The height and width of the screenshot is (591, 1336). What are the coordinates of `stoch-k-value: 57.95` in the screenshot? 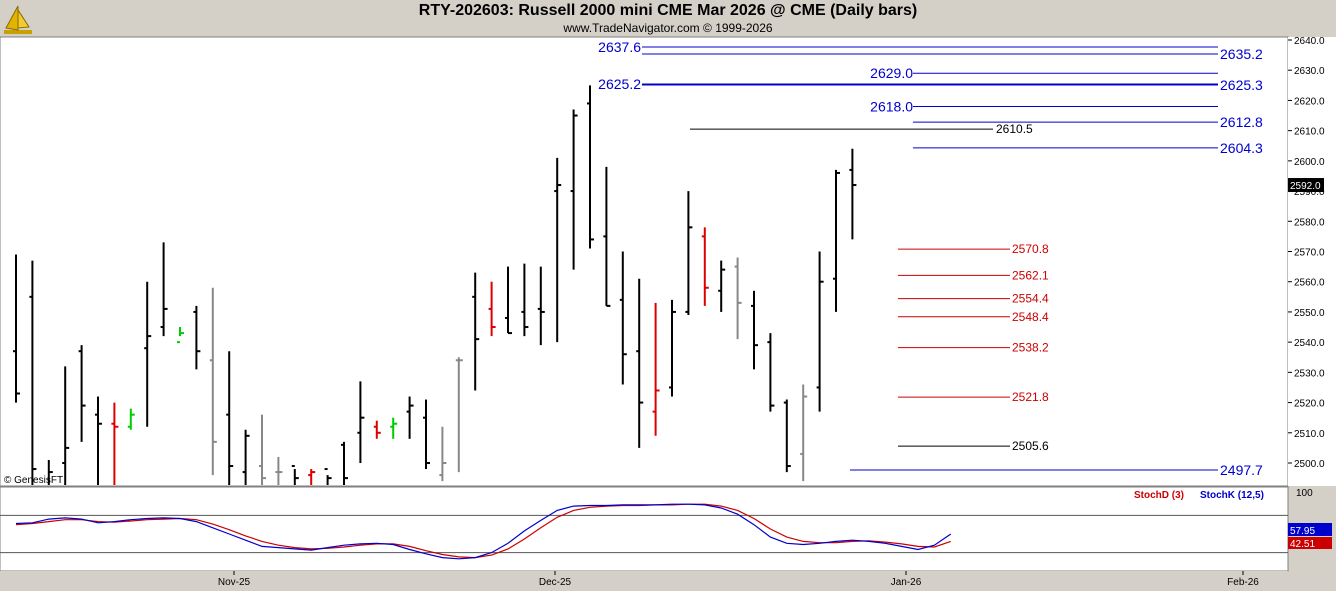 It's located at (1302, 531).